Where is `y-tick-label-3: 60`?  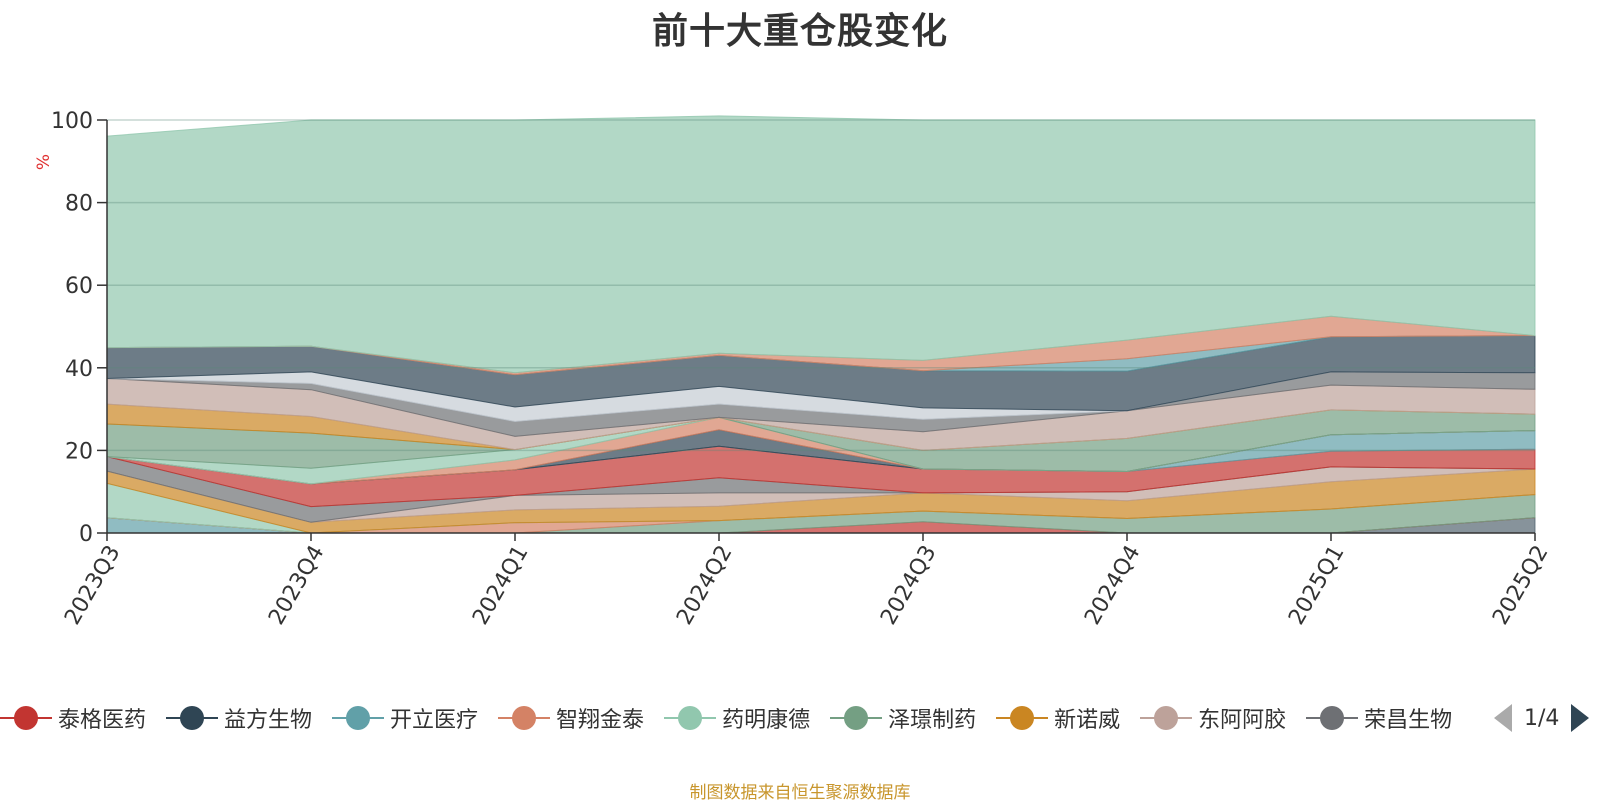 y-tick-label-3: 60 is located at coordinates (79, 286).